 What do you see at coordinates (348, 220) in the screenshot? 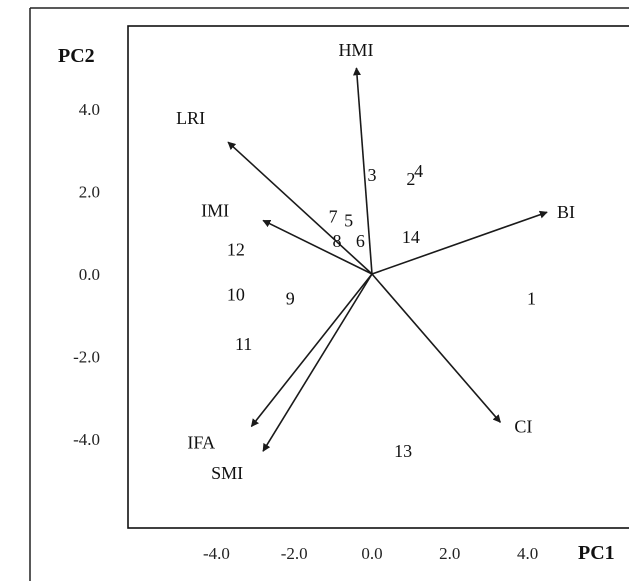
I see `observation-label: 5` at bounding box center [348, 220].